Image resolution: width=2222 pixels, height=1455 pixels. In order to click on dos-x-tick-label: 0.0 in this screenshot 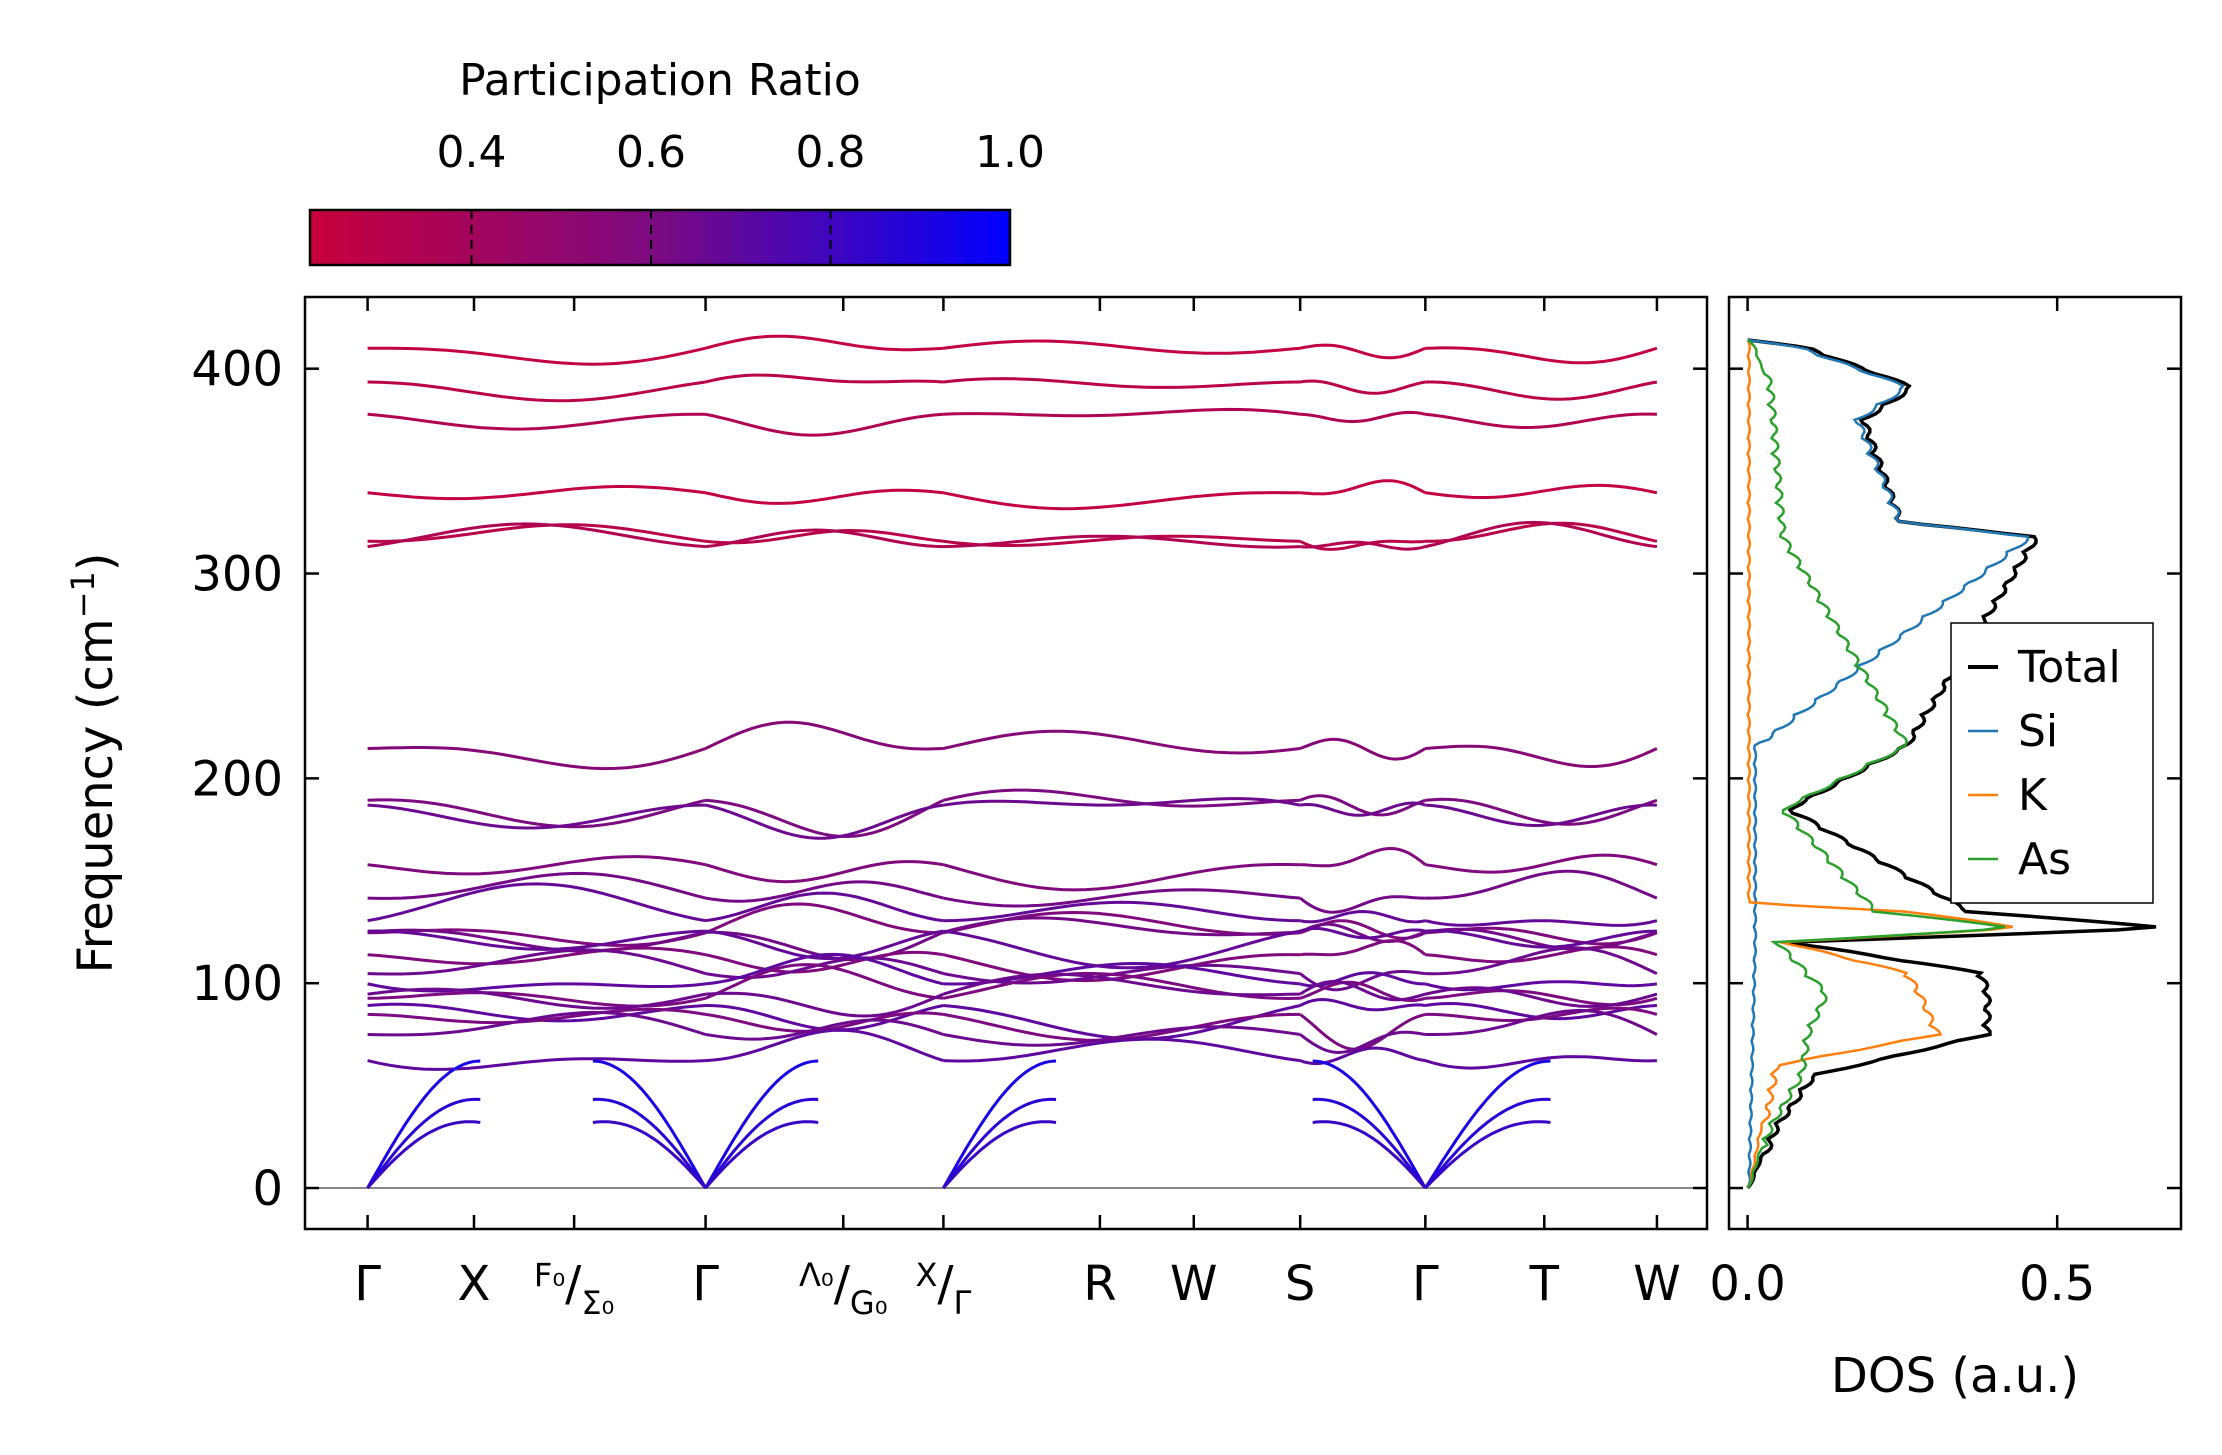, I will do `click(1747, 1284)`.